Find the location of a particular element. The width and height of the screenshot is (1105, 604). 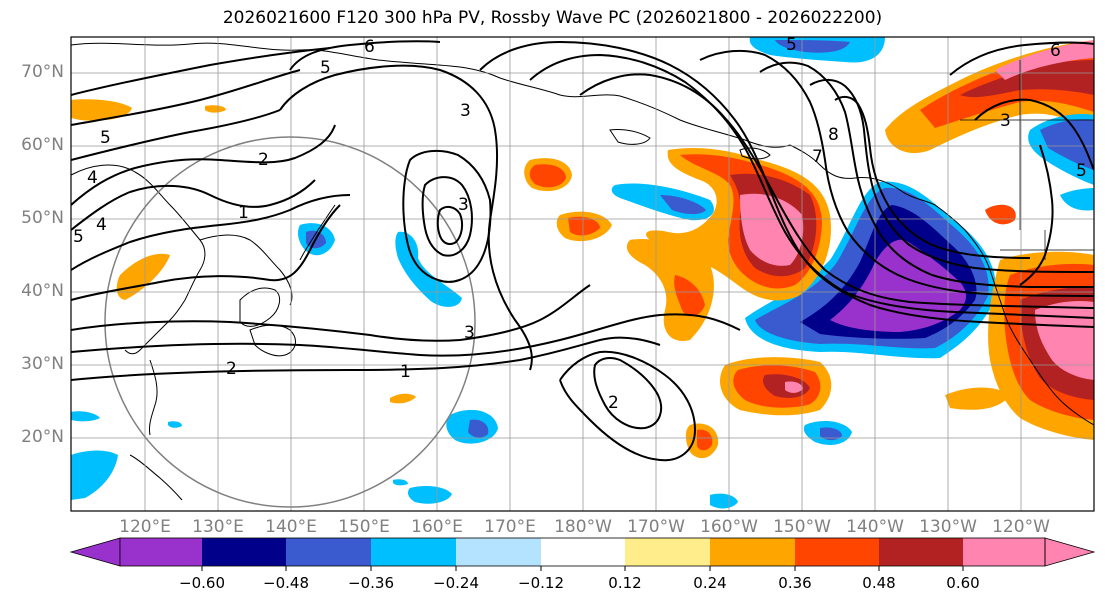

lon-label: 130°E is located at coordinates (218, 527).